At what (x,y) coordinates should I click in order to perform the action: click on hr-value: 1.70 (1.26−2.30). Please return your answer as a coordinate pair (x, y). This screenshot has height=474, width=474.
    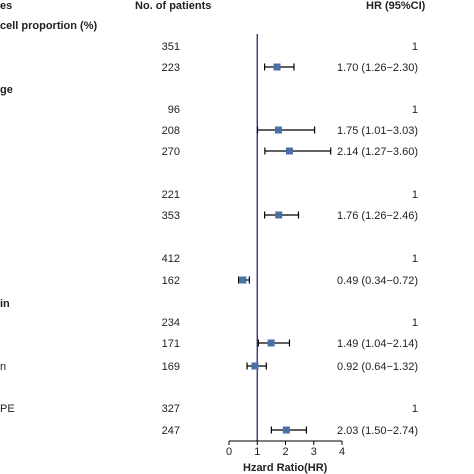
    Looking at the image, I should click on (377, 68).